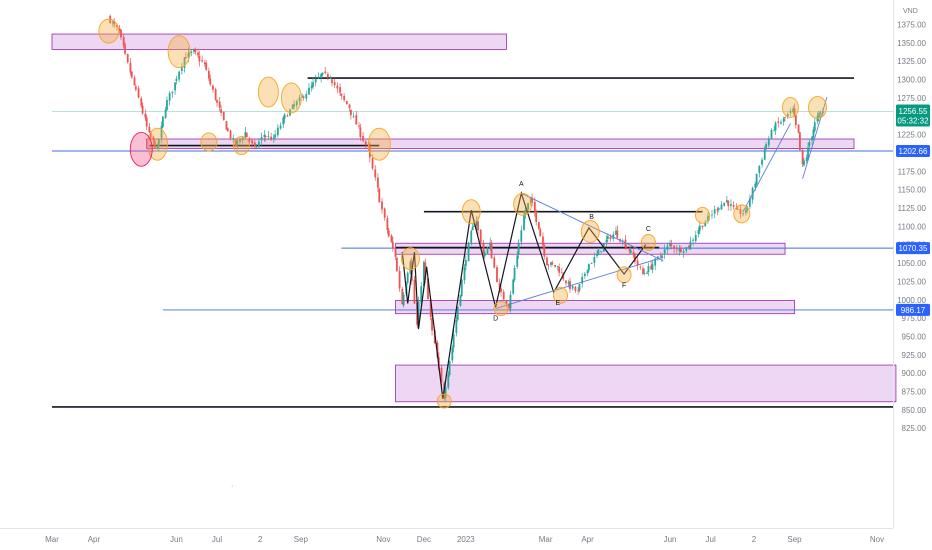 The height and width of the screenshot is (550, 932). What do you see at coordinates (521, 184) in the screenshot?
I see `pattern-point-label: A` at bounding box center [521, 184].